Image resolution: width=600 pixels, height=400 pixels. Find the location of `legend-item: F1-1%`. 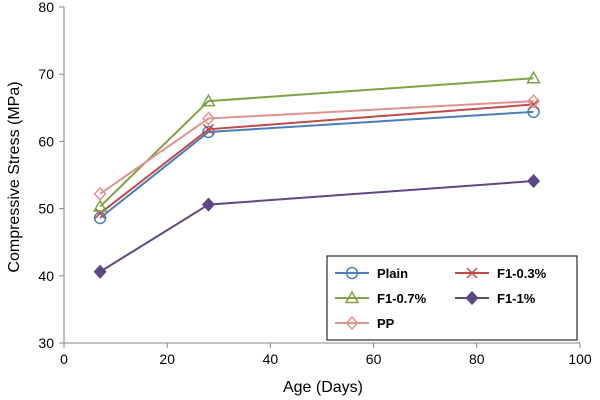

legend-item: F1-1% is located at coordinates (495, 298).